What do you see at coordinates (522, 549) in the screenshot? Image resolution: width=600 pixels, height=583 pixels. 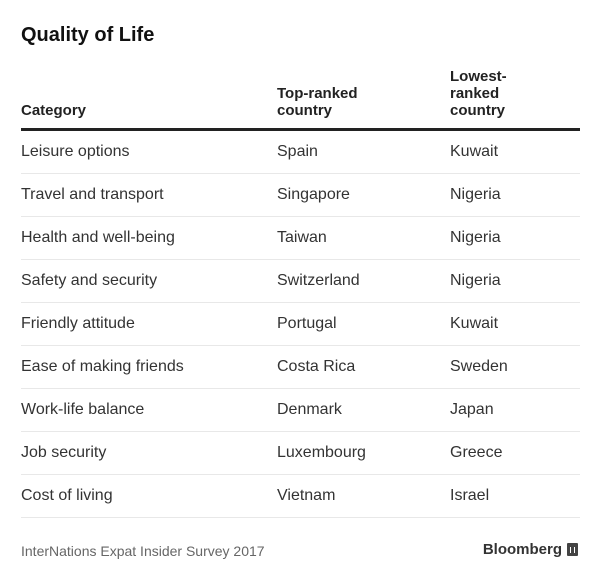 I see `brand-text: Bloomberg` at bounding box center [522, 549].